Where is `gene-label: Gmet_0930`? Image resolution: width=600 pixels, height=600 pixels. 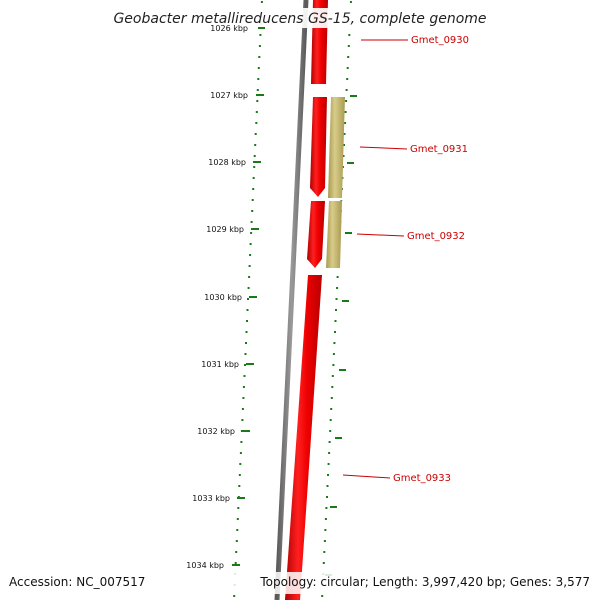 gene-label: Gmet_0930 is located at coordinates (440, 40).